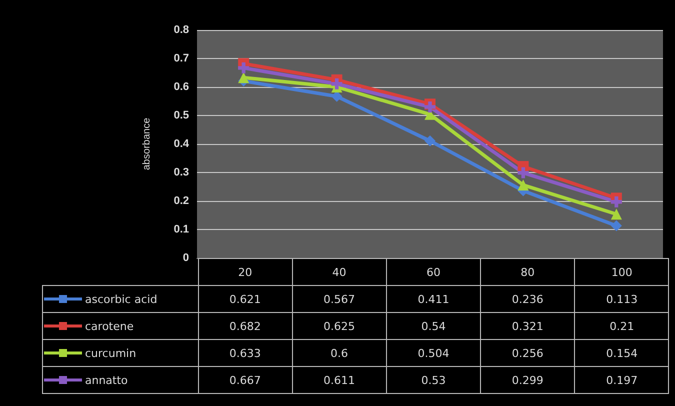  What do you see at coordinates (181, 30) in the screenshot?
I see `y-tick-label: 0.8` at bounding box center [181, 30].